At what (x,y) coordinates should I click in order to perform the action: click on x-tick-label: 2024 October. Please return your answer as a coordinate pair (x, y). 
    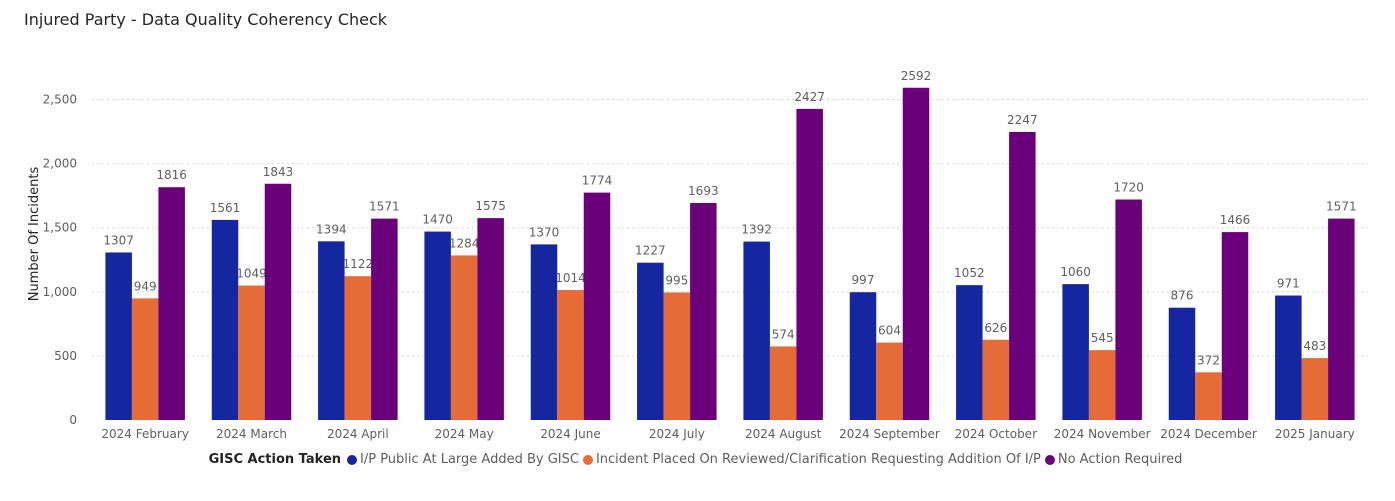
    Looking at the image, I should click on (996, 434).